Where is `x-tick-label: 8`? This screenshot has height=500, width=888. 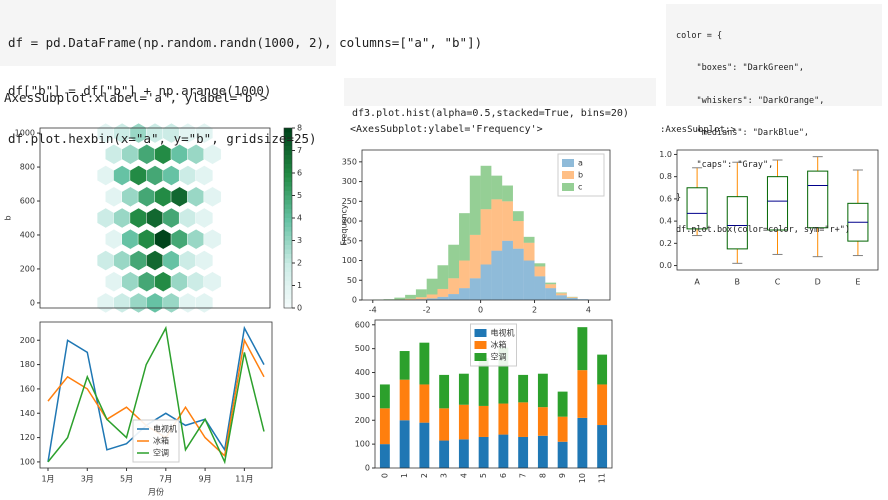 x-tick-label: 8 is located at coordinates (542, 475).